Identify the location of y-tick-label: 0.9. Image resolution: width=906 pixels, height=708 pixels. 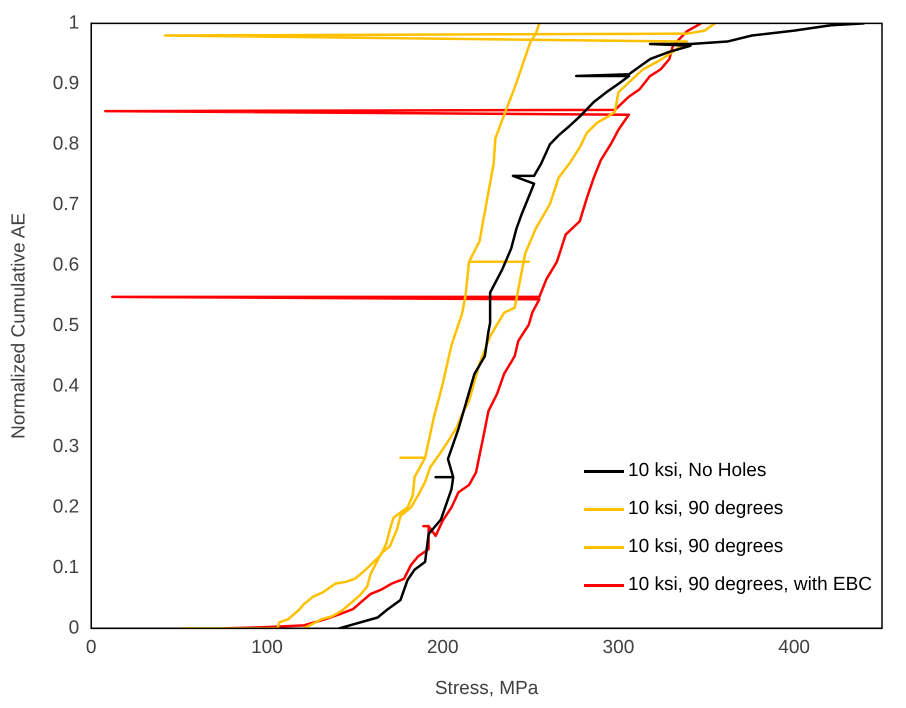
(66, 83).